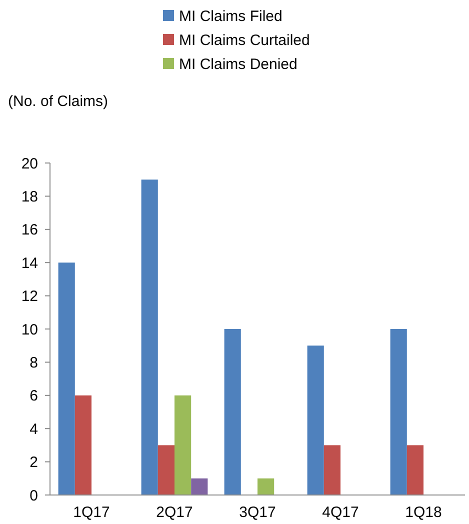 The height and width of the screenshot is (524, 469). I want to click on x-tick-label: 2Q17, so click(174, 512).